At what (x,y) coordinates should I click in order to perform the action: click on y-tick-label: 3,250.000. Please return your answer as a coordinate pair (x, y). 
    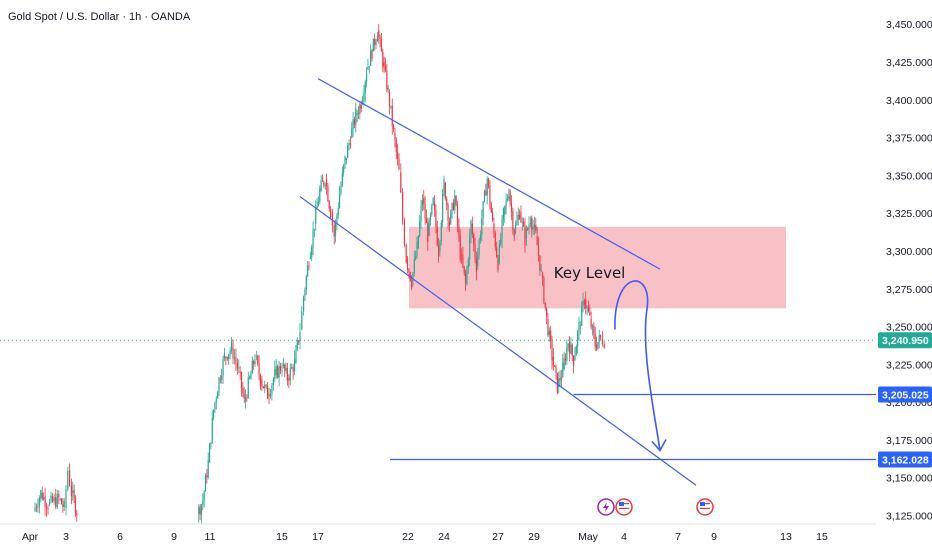
    Looking at the image, I should click on (909, 328).